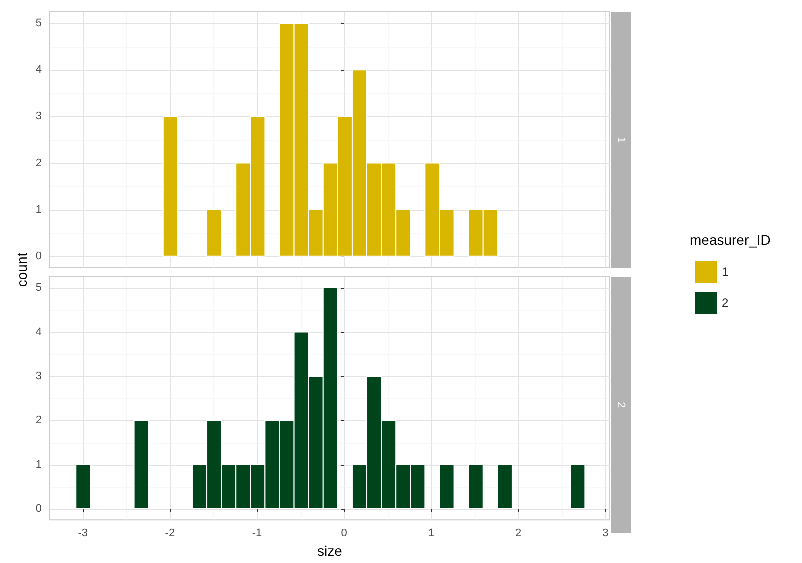  What do you see at coordinates (725, 272) in the screenshot?
I see `legend-label: 1` at bounding box center [725, 272].